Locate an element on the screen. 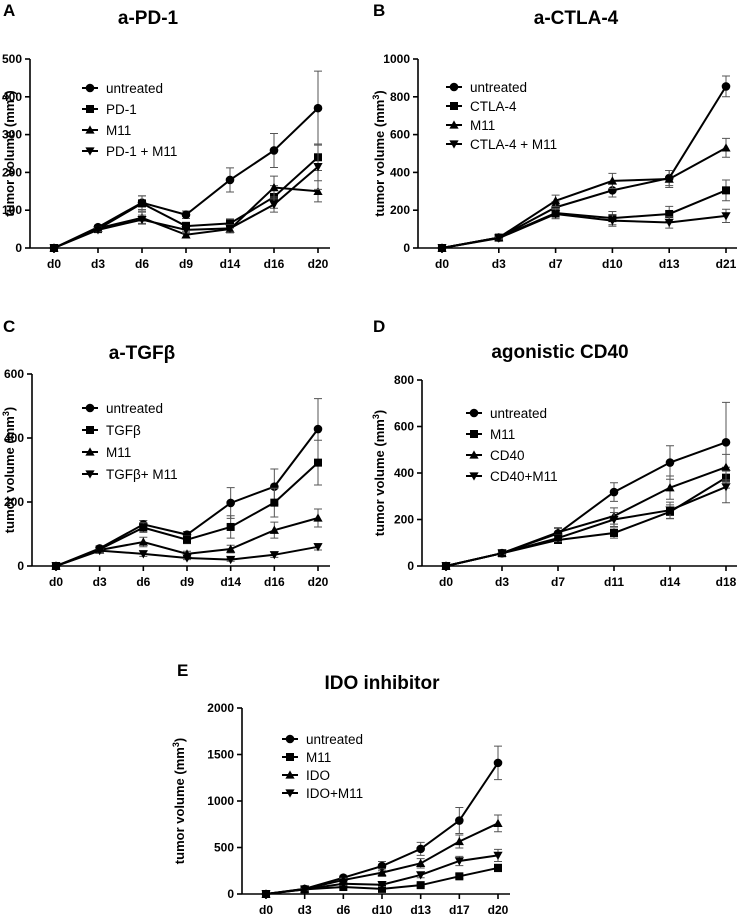 Image resolution: width=737 pixels, height=916 pixels. chart-e-x-tick-label: d6 is located at coordinates (343, 909).